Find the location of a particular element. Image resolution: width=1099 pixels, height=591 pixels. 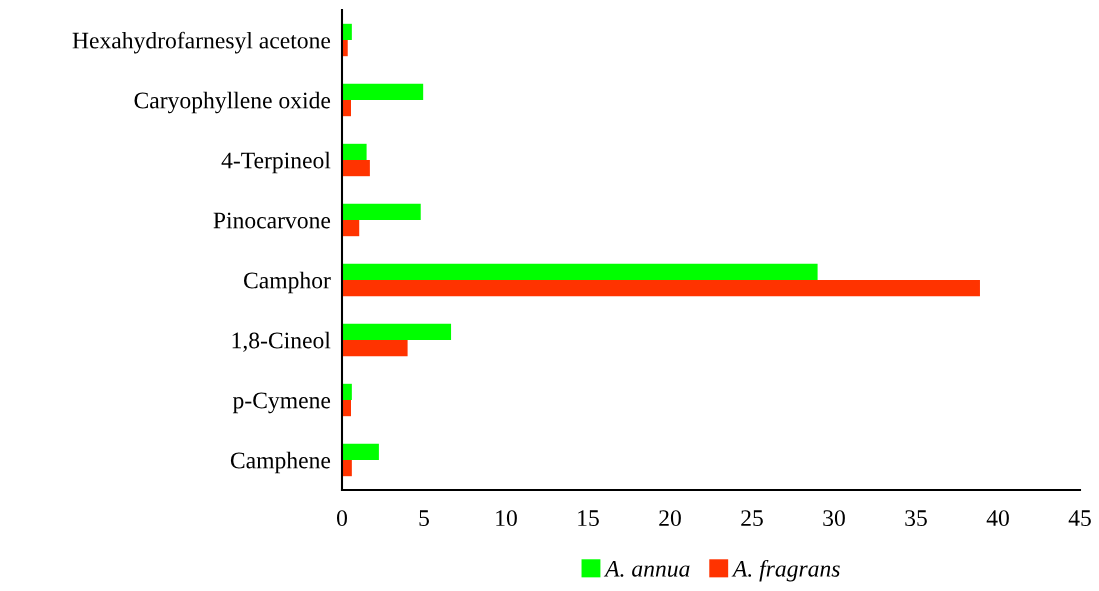

y-tick-label: 4-Terpineol is located at coordinates (276, 162).